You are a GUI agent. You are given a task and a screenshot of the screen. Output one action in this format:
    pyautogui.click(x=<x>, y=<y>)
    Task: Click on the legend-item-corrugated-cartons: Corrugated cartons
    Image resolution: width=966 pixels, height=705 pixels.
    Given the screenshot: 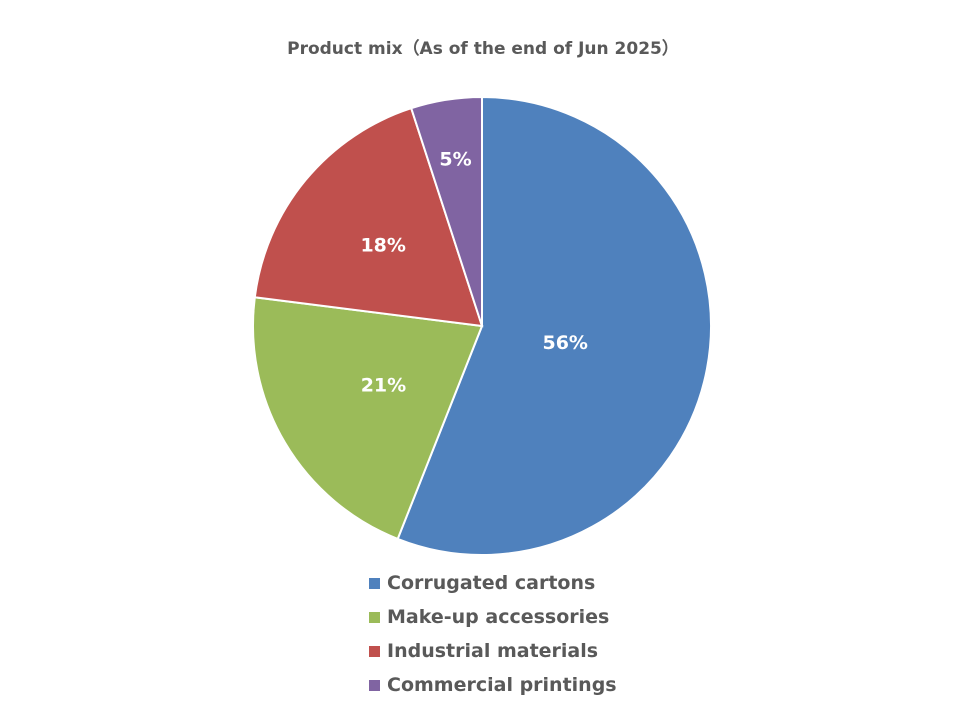 What is the action you would take?
    pyautogui.click(x=493, y=583)
    